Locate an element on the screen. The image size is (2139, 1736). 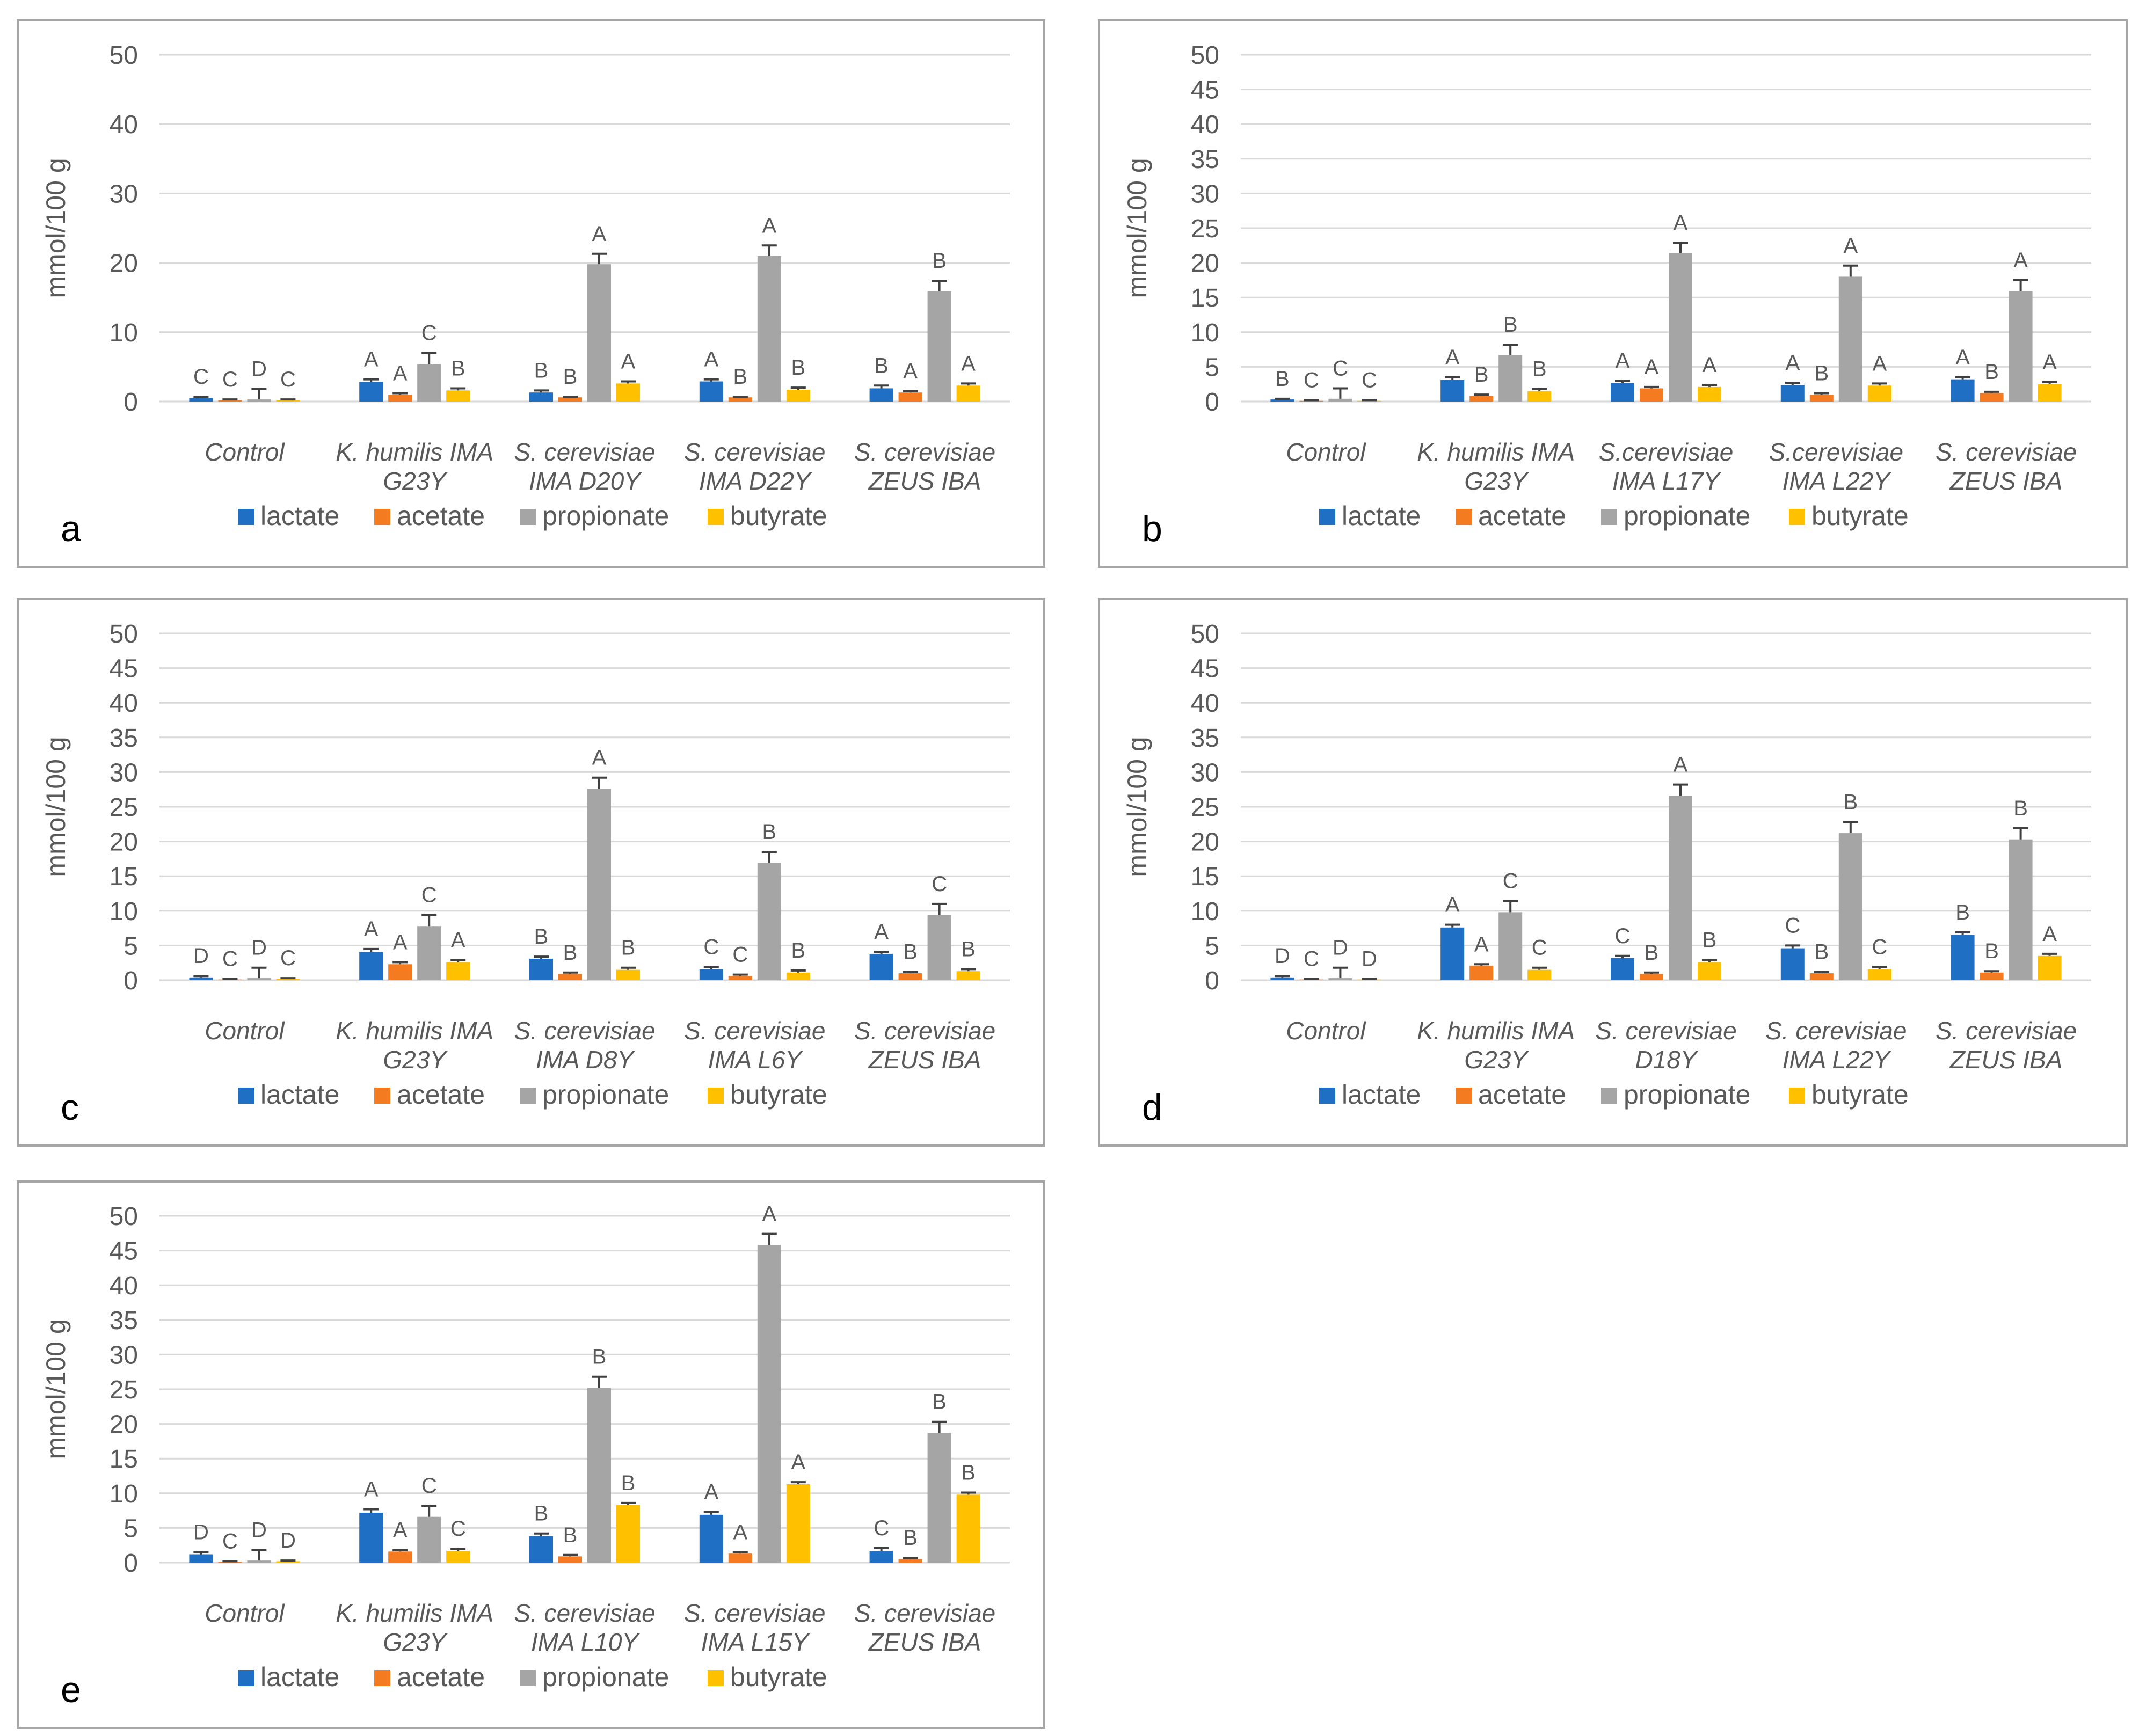
legend-label-acetate: acetate is located at coordinates (1522, 1094).